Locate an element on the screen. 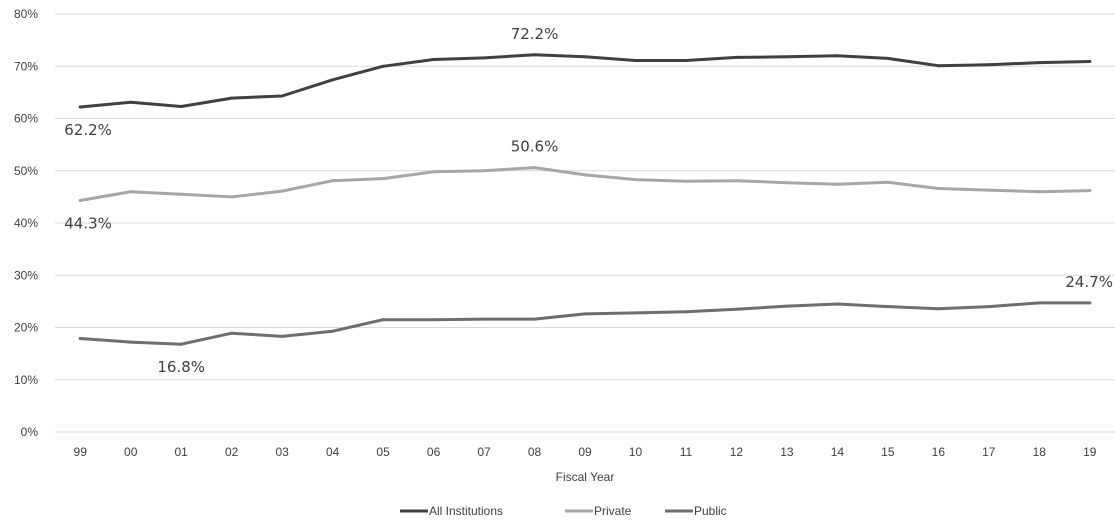  legend-item: Public is located at coordinates (696, 511).